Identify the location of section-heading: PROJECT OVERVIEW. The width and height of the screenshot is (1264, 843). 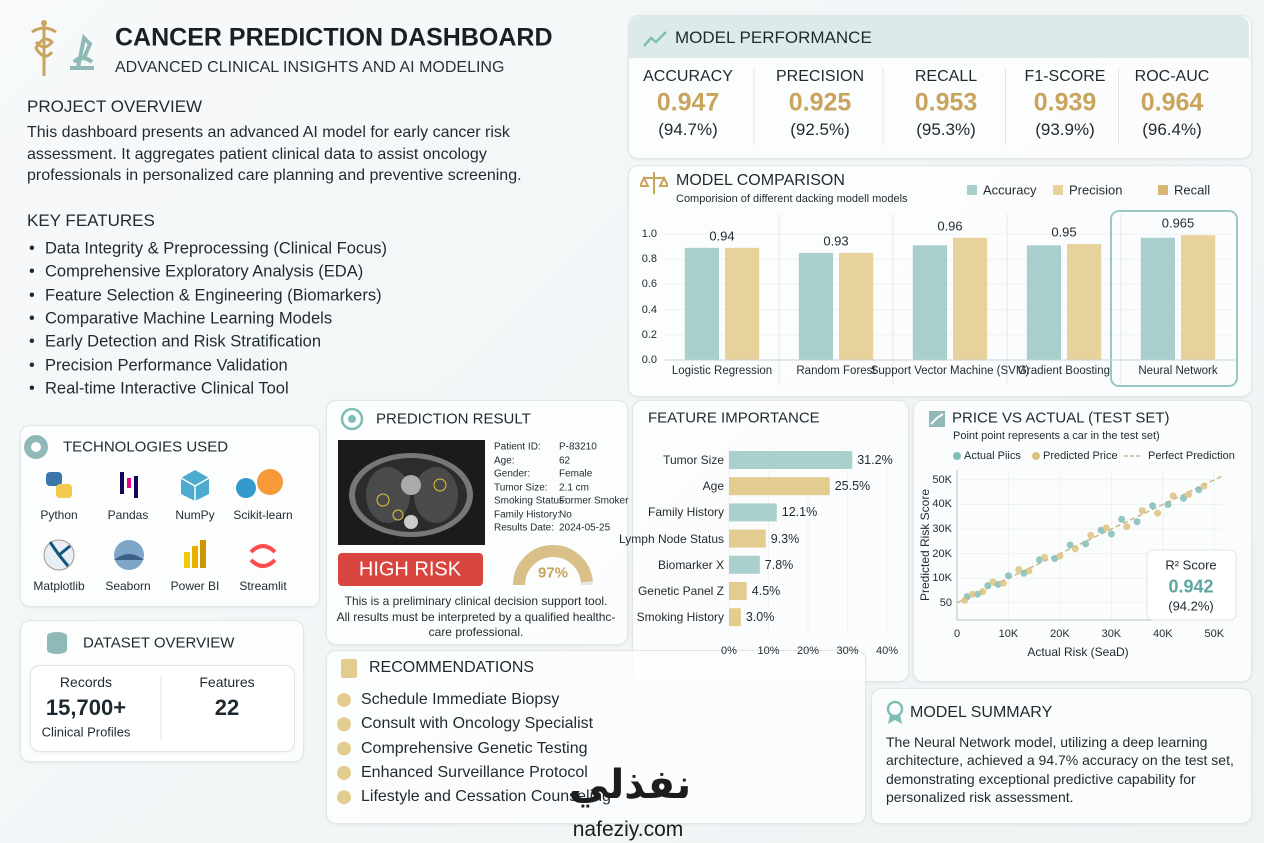
(115, 106).